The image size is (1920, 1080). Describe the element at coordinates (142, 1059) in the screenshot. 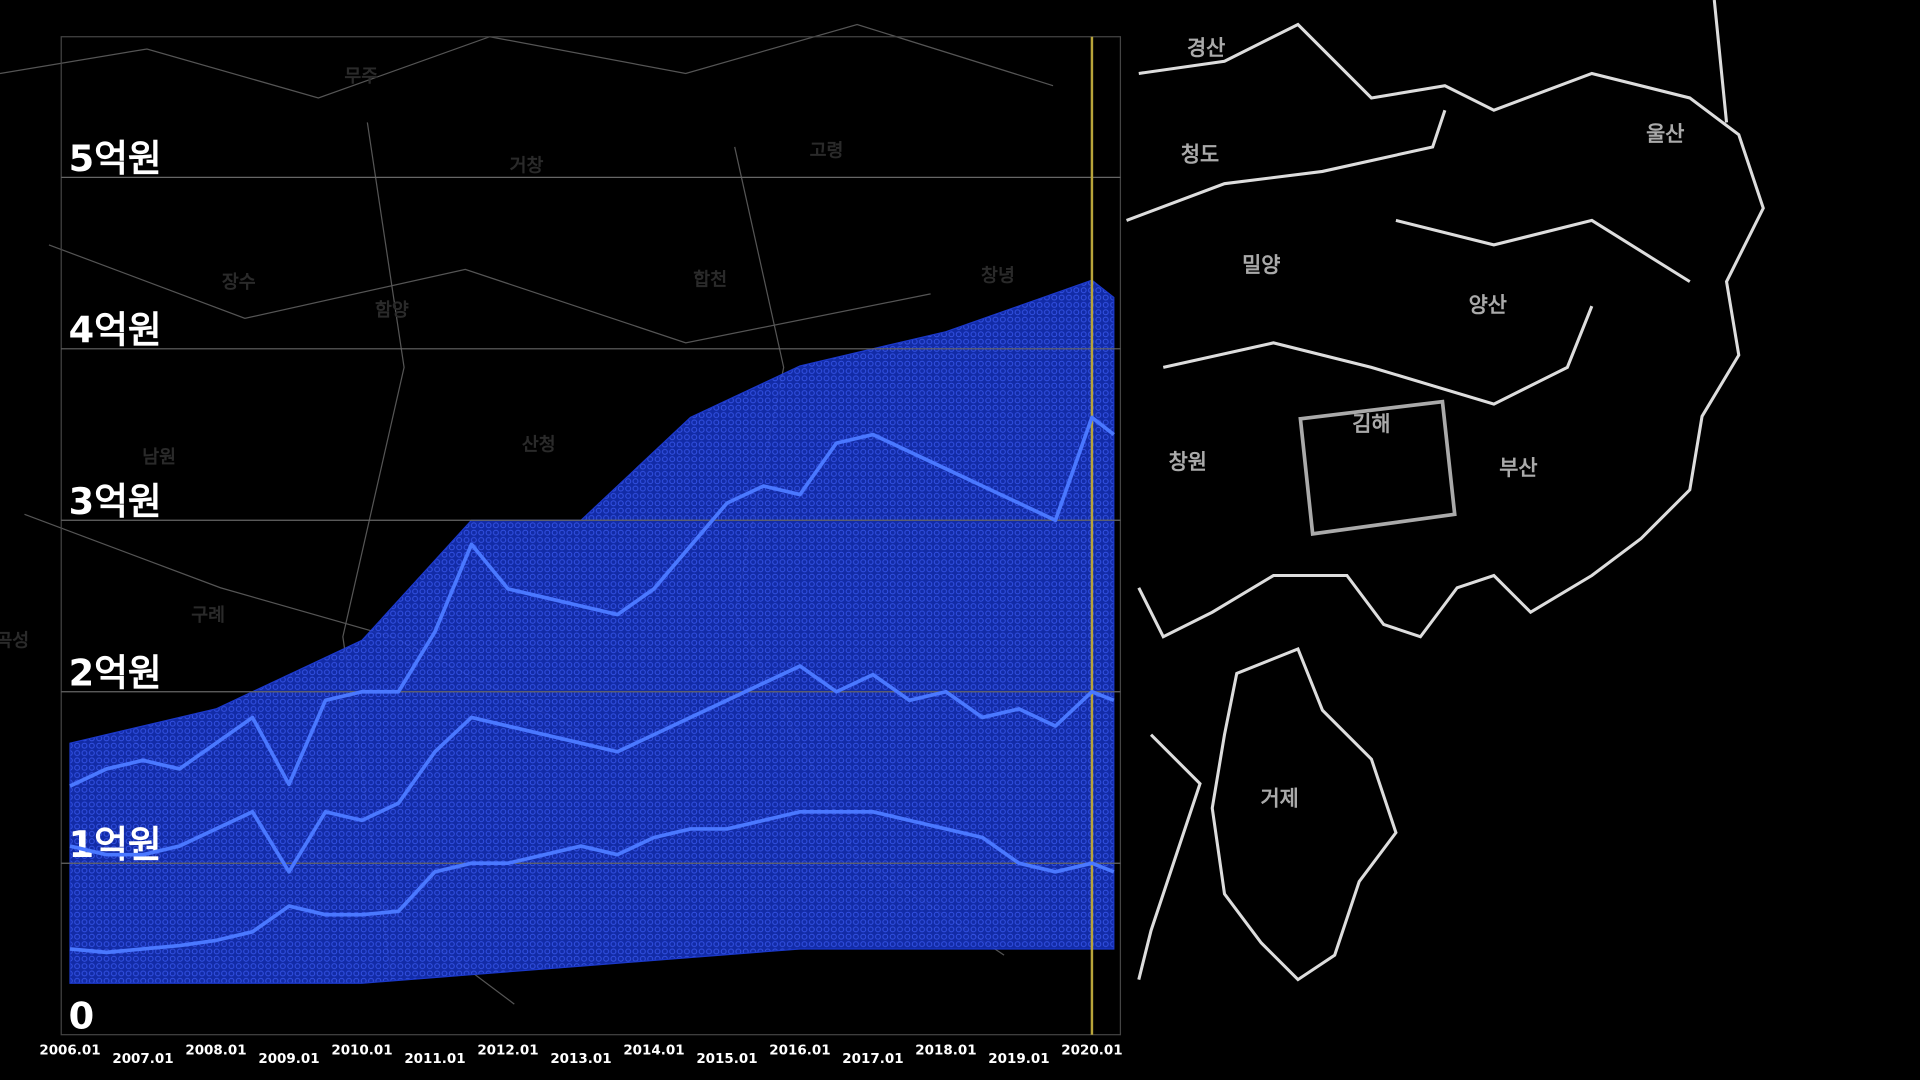

I see `x-tick-label: 2007.01` at that location.